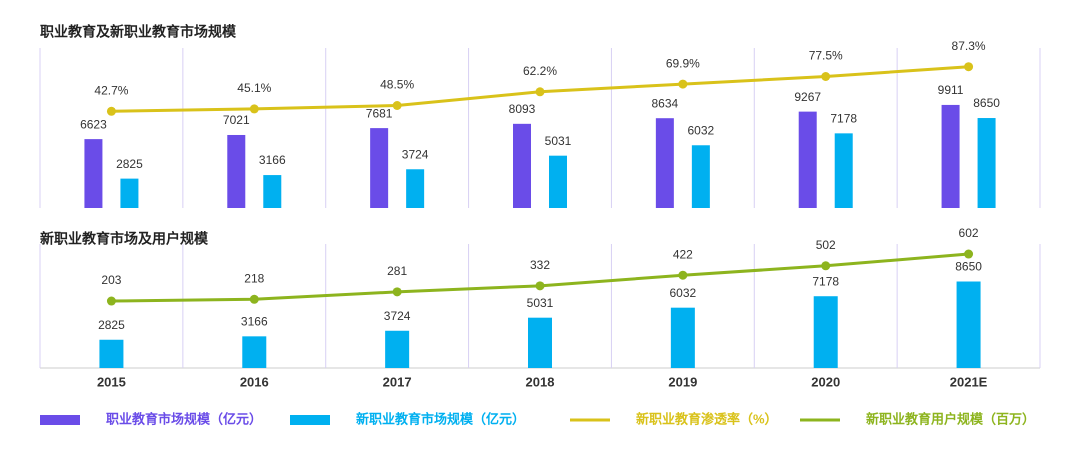 The height and width of the screenshot is (468, 1080). What do you see at coordinates (111, 280) in the screenshot?
I see `data-label: 203` at bounding box center [111, 280].